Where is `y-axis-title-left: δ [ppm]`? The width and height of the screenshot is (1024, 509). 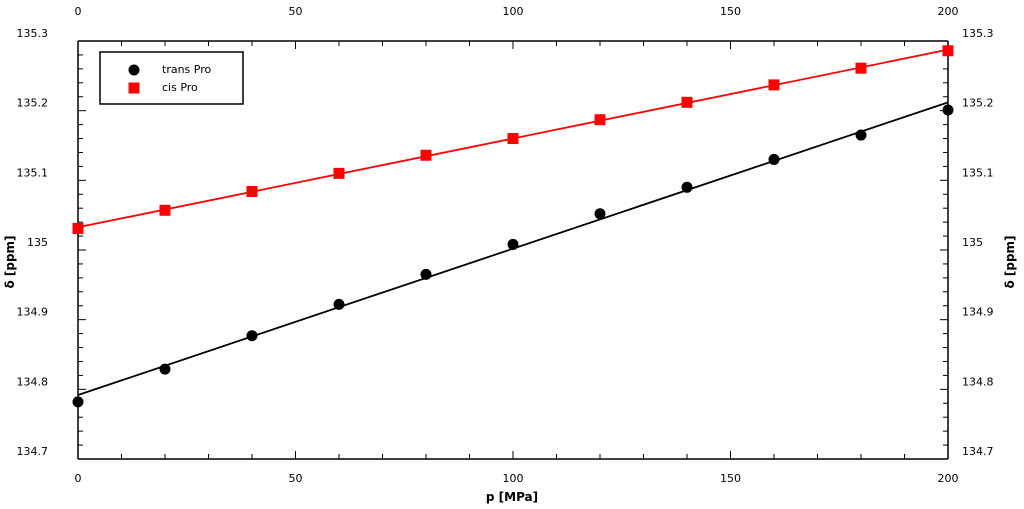
y-axis-title-left: δ [ppm] is located at coordinates (10, 261).